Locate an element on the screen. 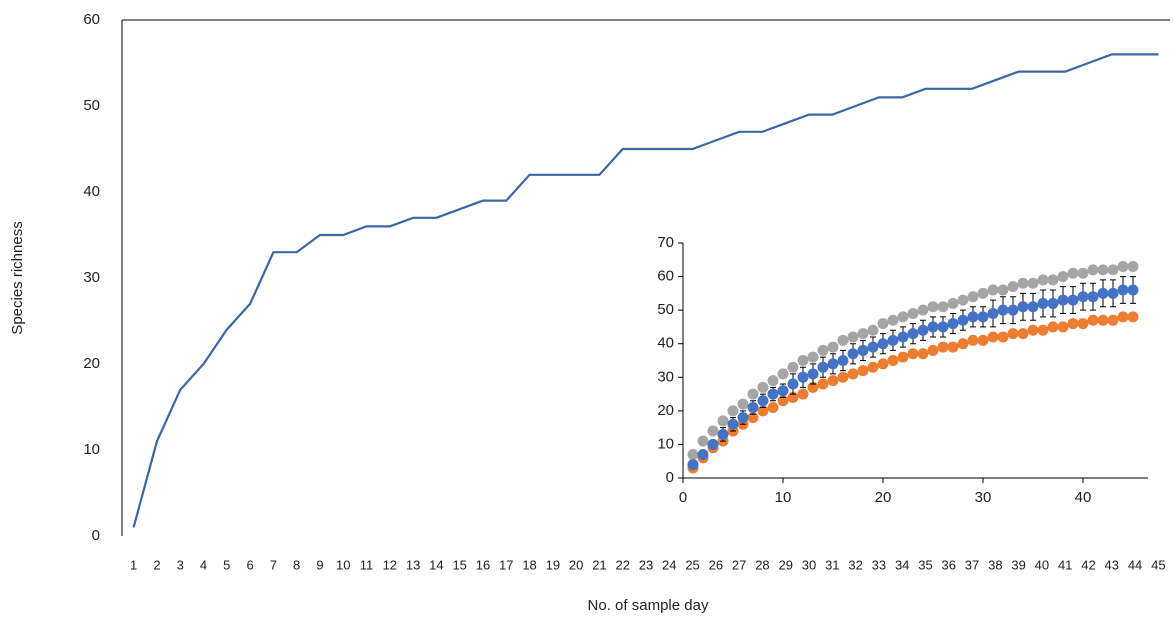 The width and height of the screenshot is (1173, 619). x-tick-label: 38 is located at coordinates (995, 564).